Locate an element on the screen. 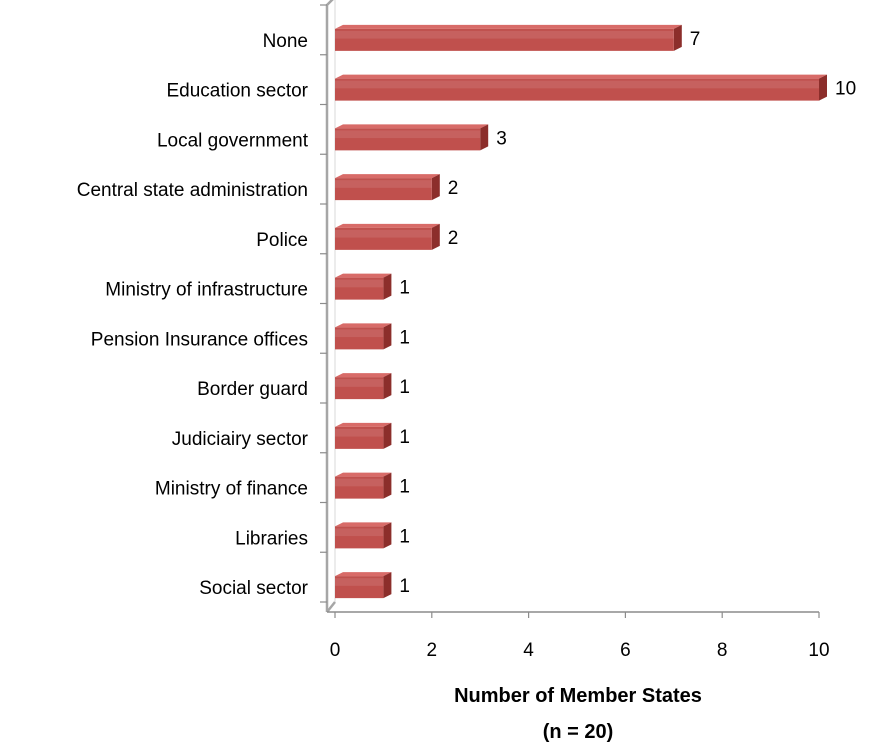  category-label: Pension Insurance offices is located at coordinates (199, 339).